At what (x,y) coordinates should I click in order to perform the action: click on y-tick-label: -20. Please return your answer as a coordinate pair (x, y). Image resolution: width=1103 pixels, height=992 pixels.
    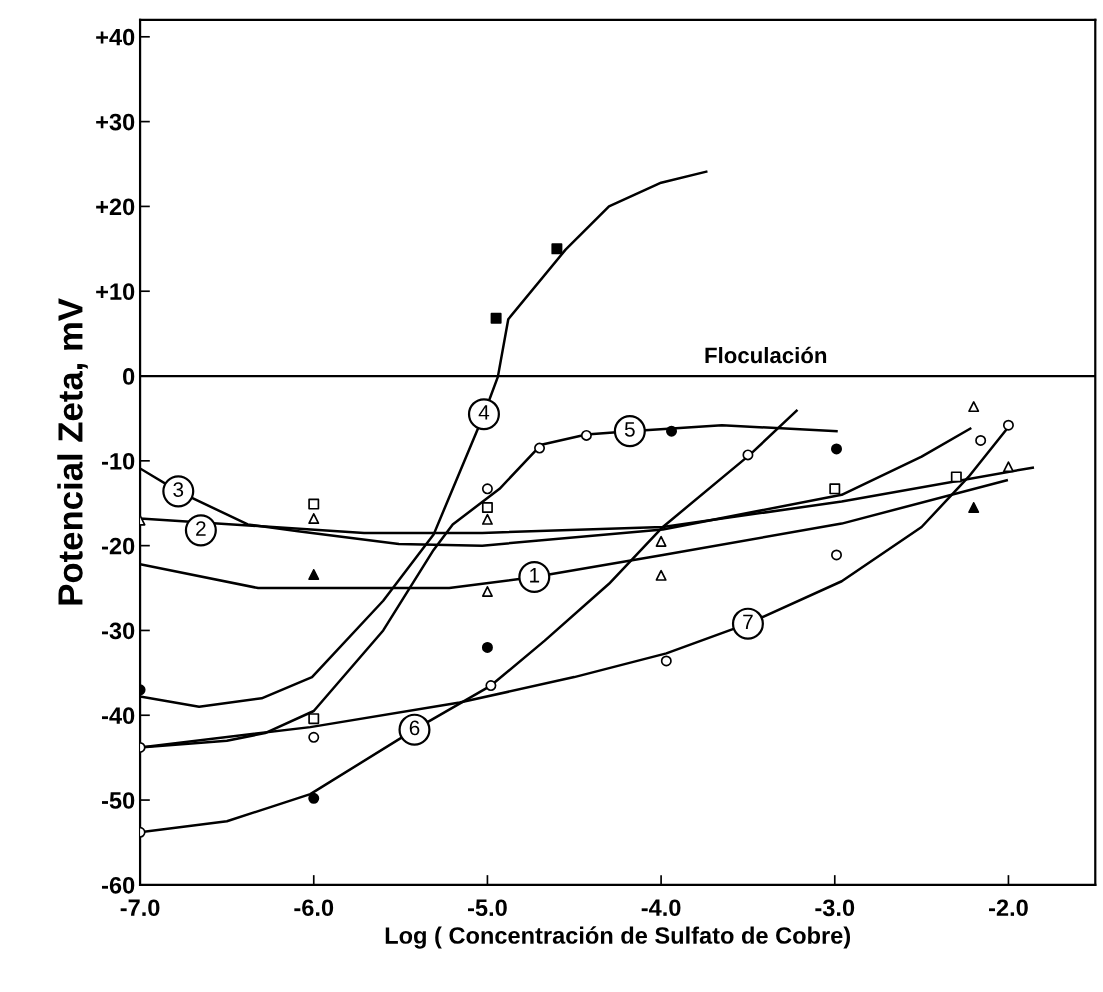
    Looking at the image, I should click on (118, 546).